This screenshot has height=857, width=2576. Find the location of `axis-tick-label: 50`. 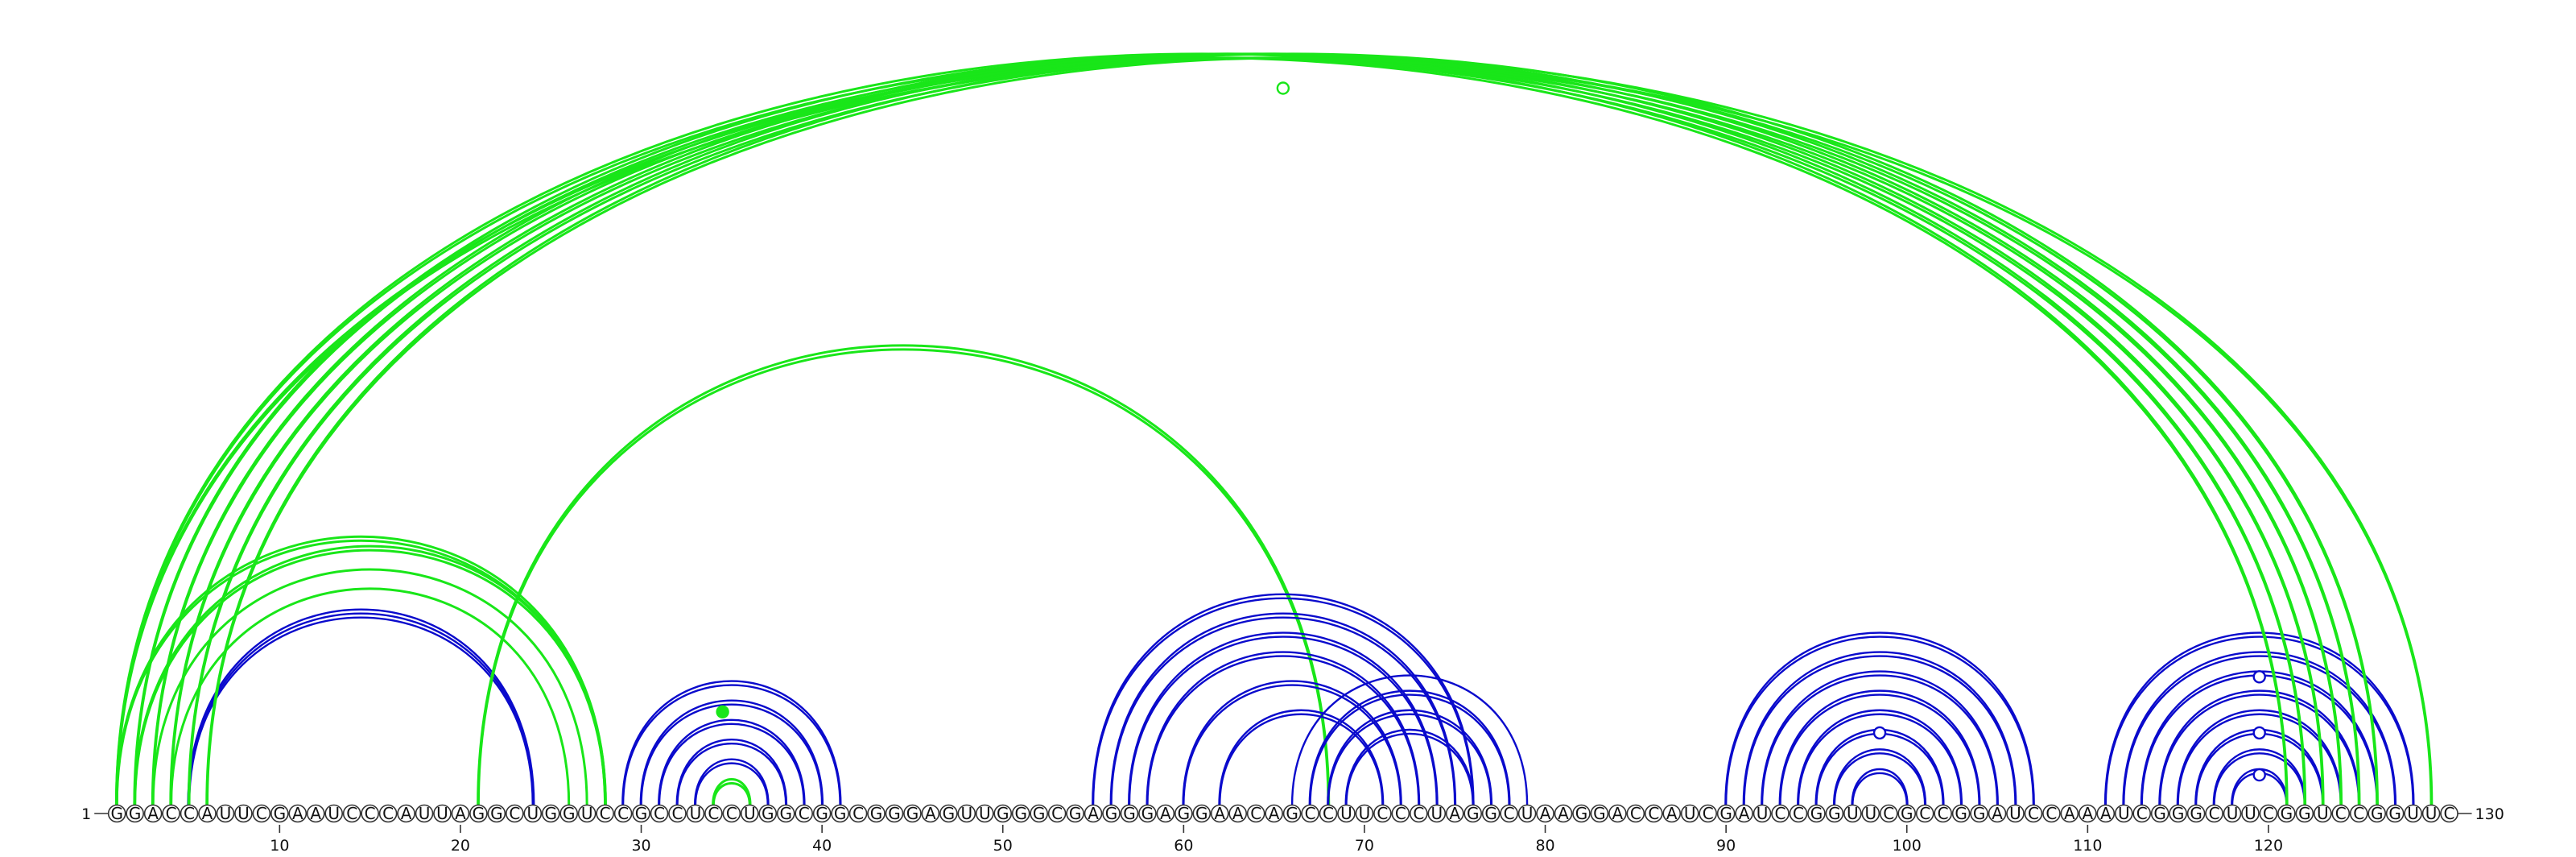

axis-tick-label: 50 is located at coordinates (1003, 846).